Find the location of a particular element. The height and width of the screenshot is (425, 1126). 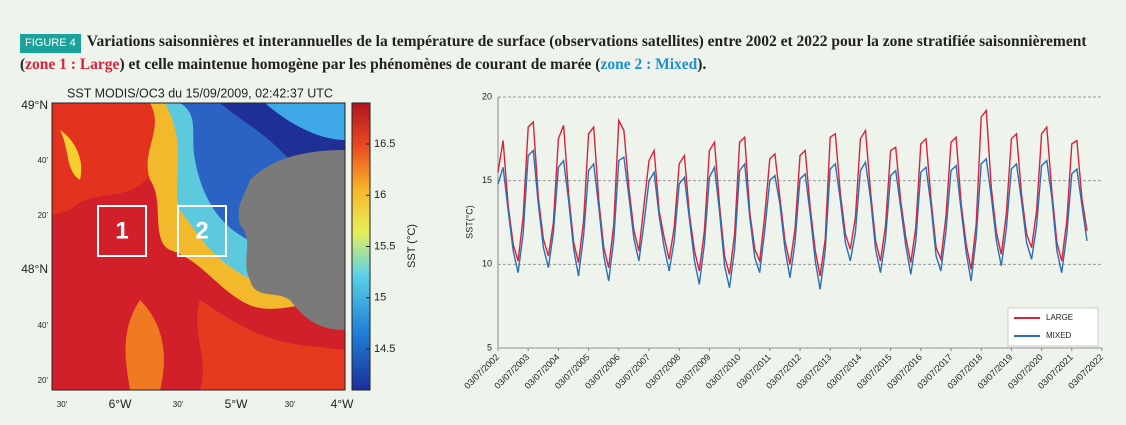

zone-number: 1 is located at coordinates (121, 230).